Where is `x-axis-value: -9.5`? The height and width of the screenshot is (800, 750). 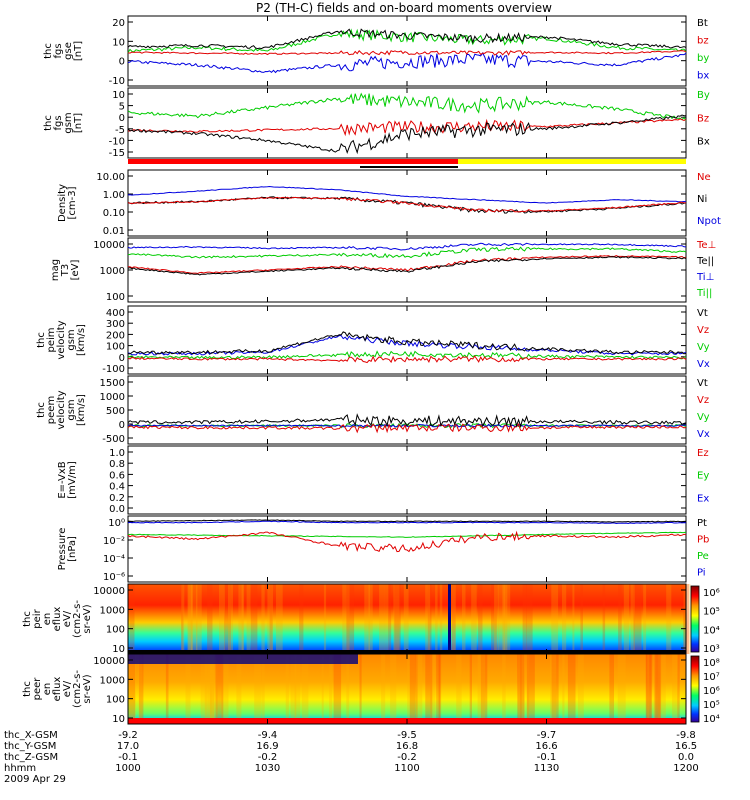
x-axis-value: -9.5 is located at coordinates (407, 735).